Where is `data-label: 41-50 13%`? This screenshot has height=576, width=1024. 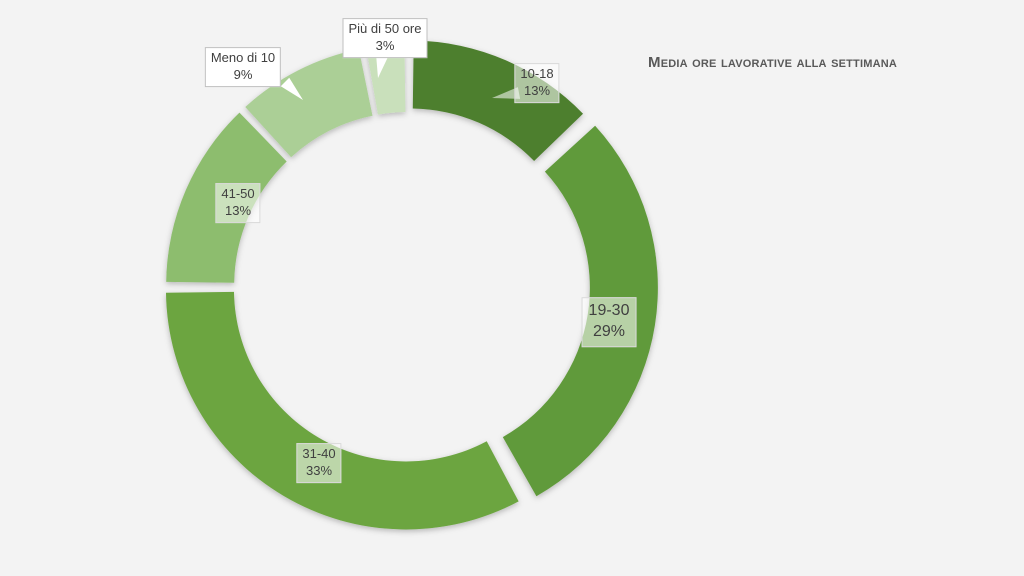 data-label: 41-50 13% is located at coordinates (238, 203).